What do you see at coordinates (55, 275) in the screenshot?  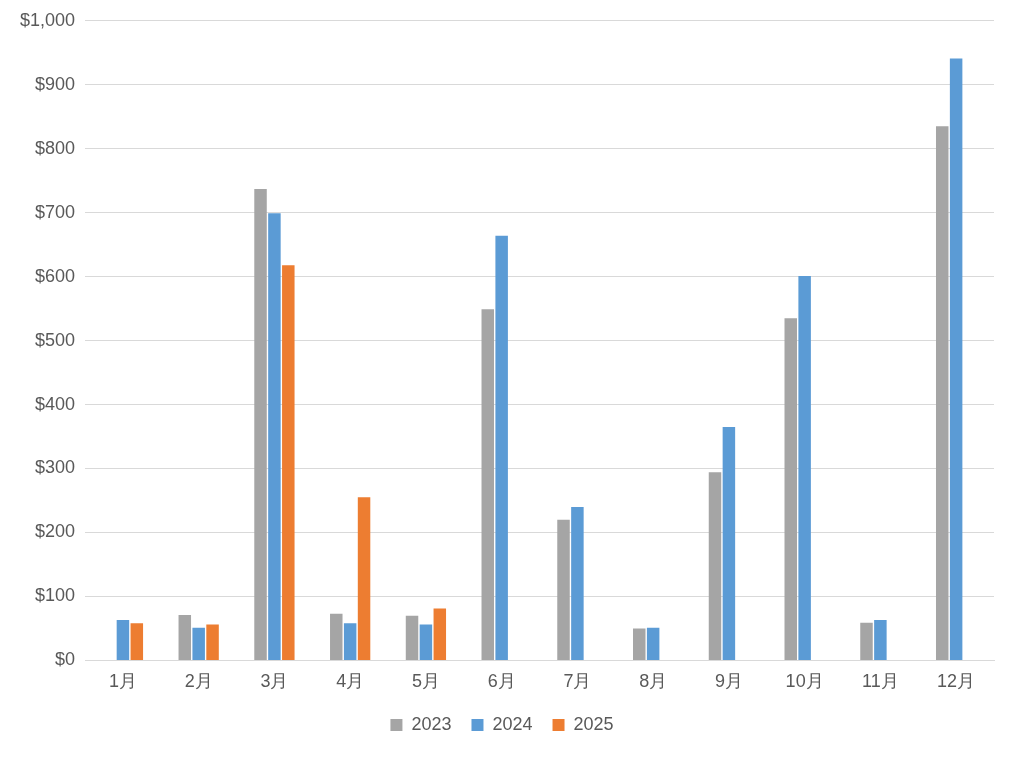 I see `y-tick-label: $600` at bounding box center [55, 275].